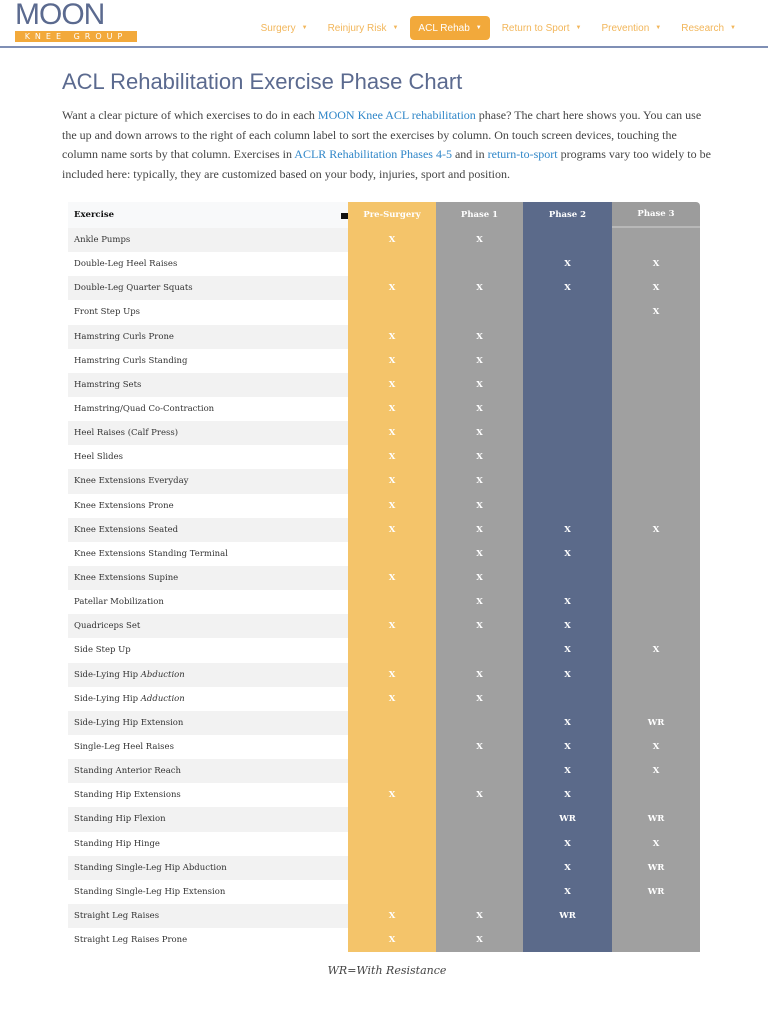 The width and height of the screenshot is (768, 1024). I want to click on table-row: Side Step Up X X, so click(384, 650).